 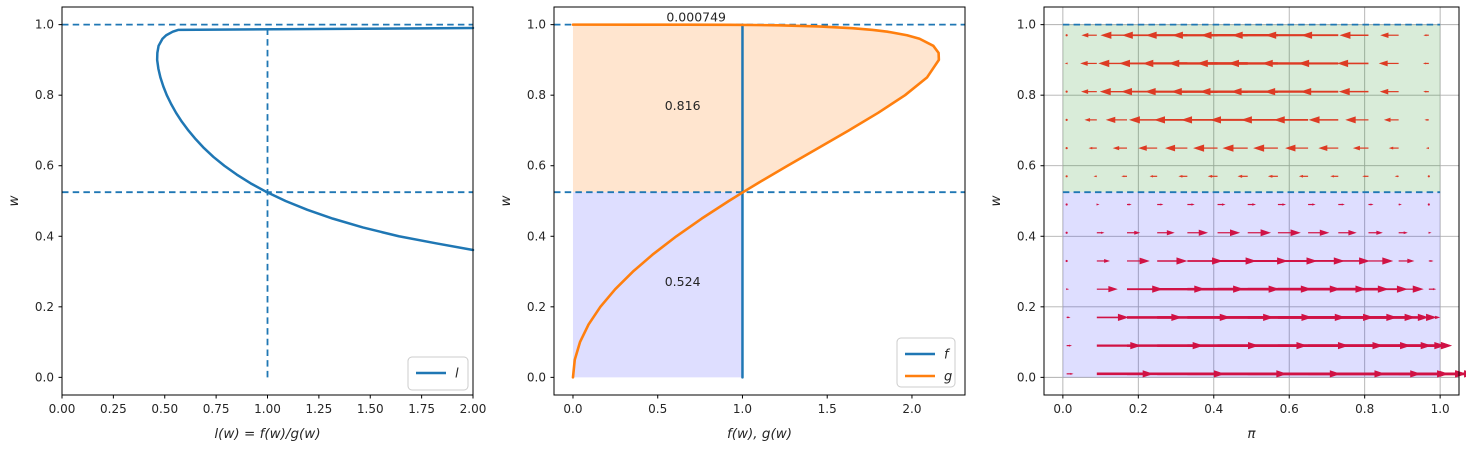 I want to click on phase-field-dashed-lines, so click(x=1251, y=108).